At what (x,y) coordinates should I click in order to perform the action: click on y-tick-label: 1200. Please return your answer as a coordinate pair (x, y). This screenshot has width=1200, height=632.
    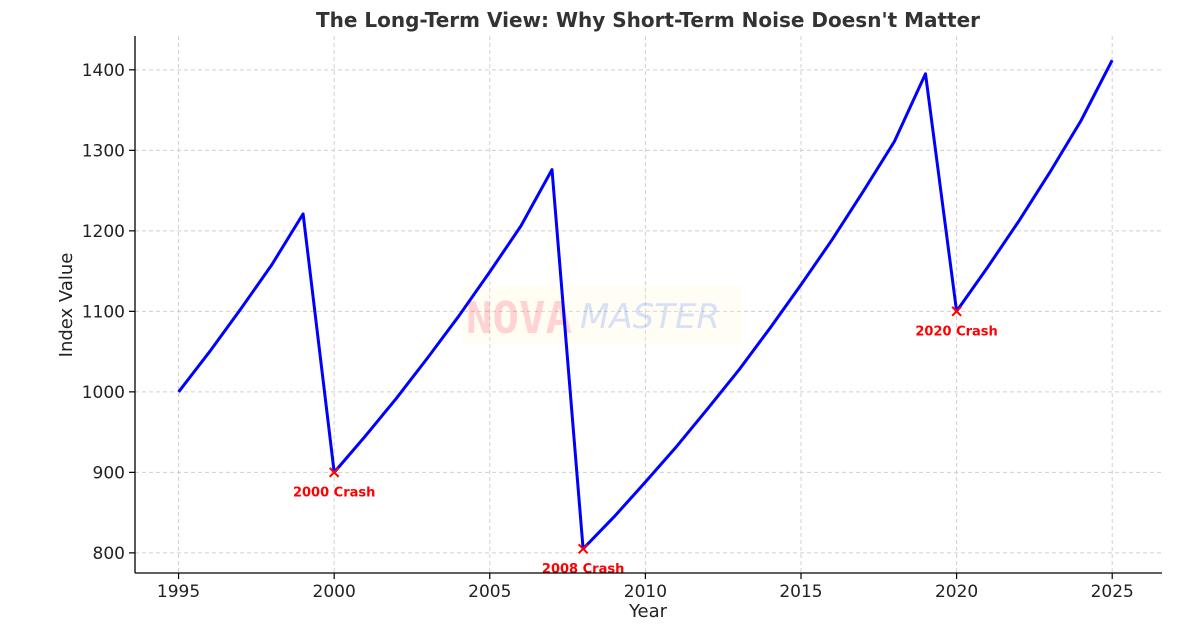
    Looking at the image, I should click on (103, 232).